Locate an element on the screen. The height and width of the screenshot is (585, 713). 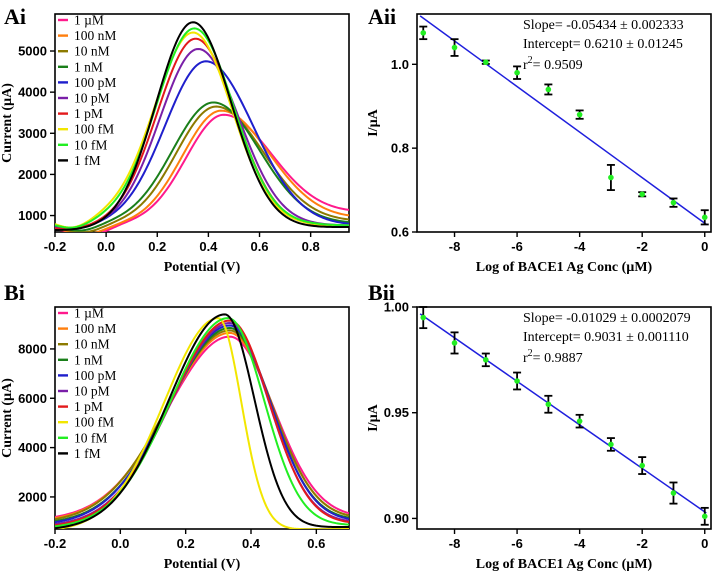
series-line-100-fM is located at coordinates (202, 130).